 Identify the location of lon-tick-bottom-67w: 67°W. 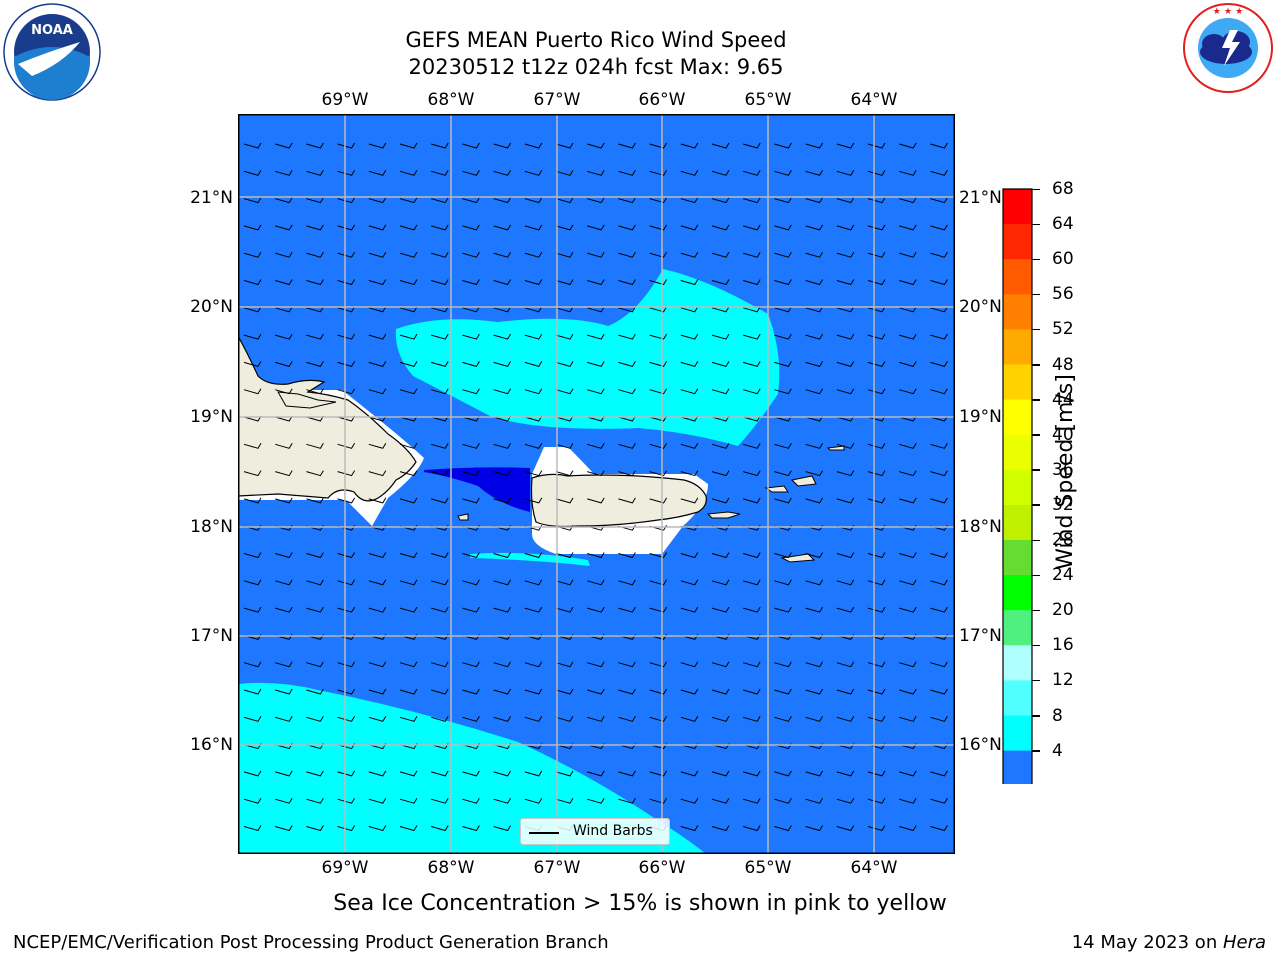
(557, 868).